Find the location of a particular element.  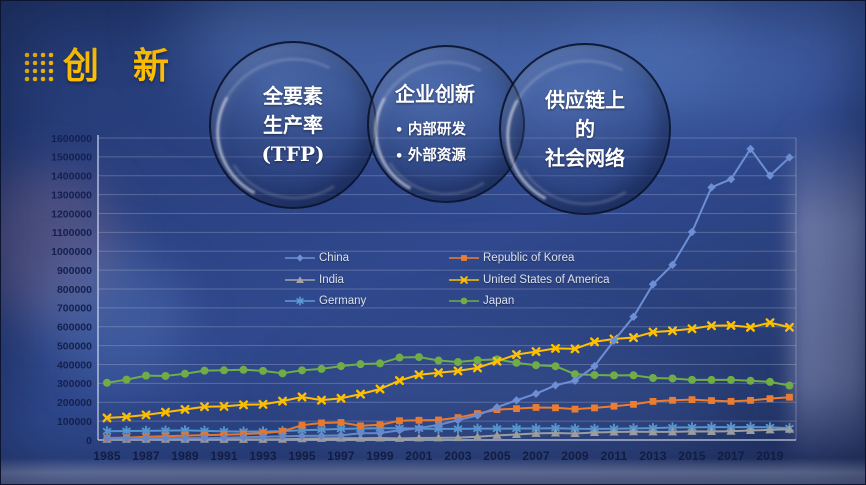

legend-item-republic-of-korea: Republic of Korea is located at coordinates (529, 258).